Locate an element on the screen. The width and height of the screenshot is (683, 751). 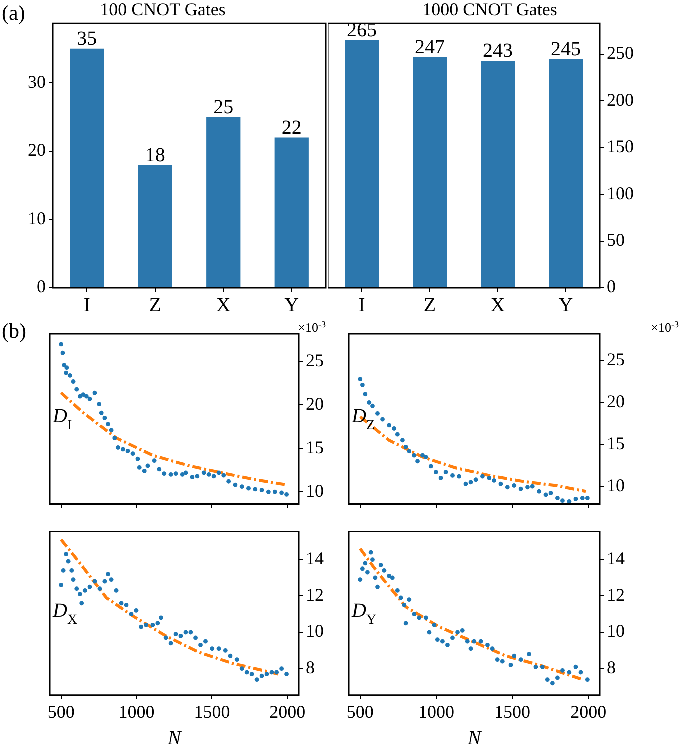
x-tick-label: 1500 is located at coordinates (512, 712).